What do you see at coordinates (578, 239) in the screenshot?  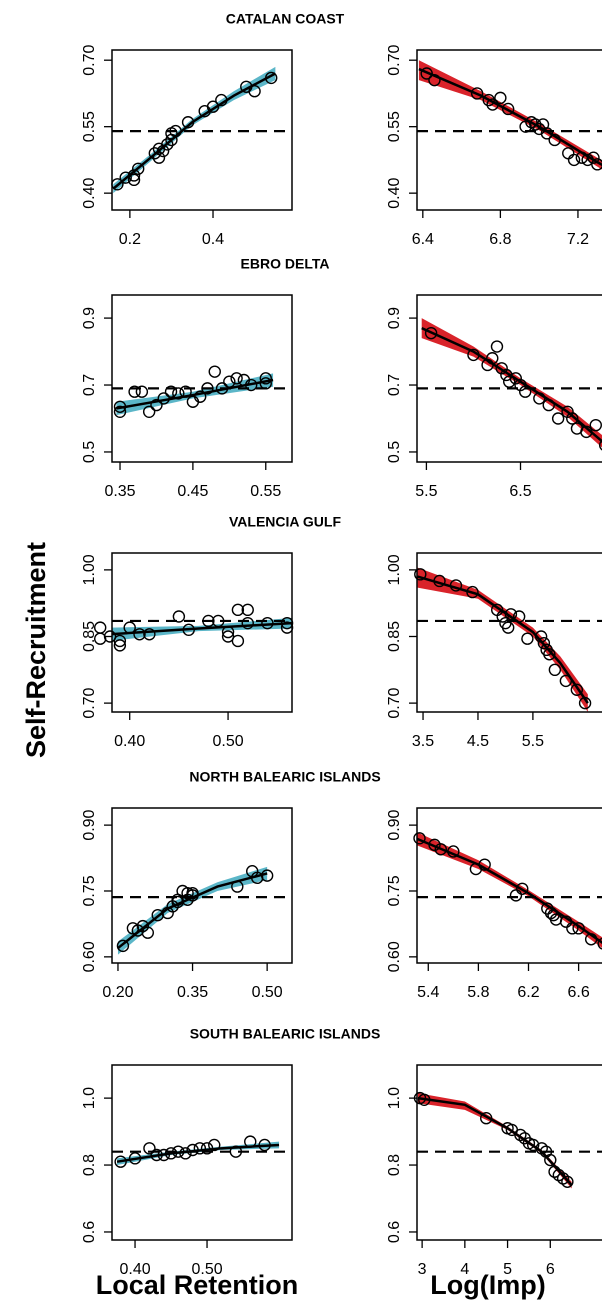 I see `x-tick-label: 7.2` at bounding box center [578, 239].